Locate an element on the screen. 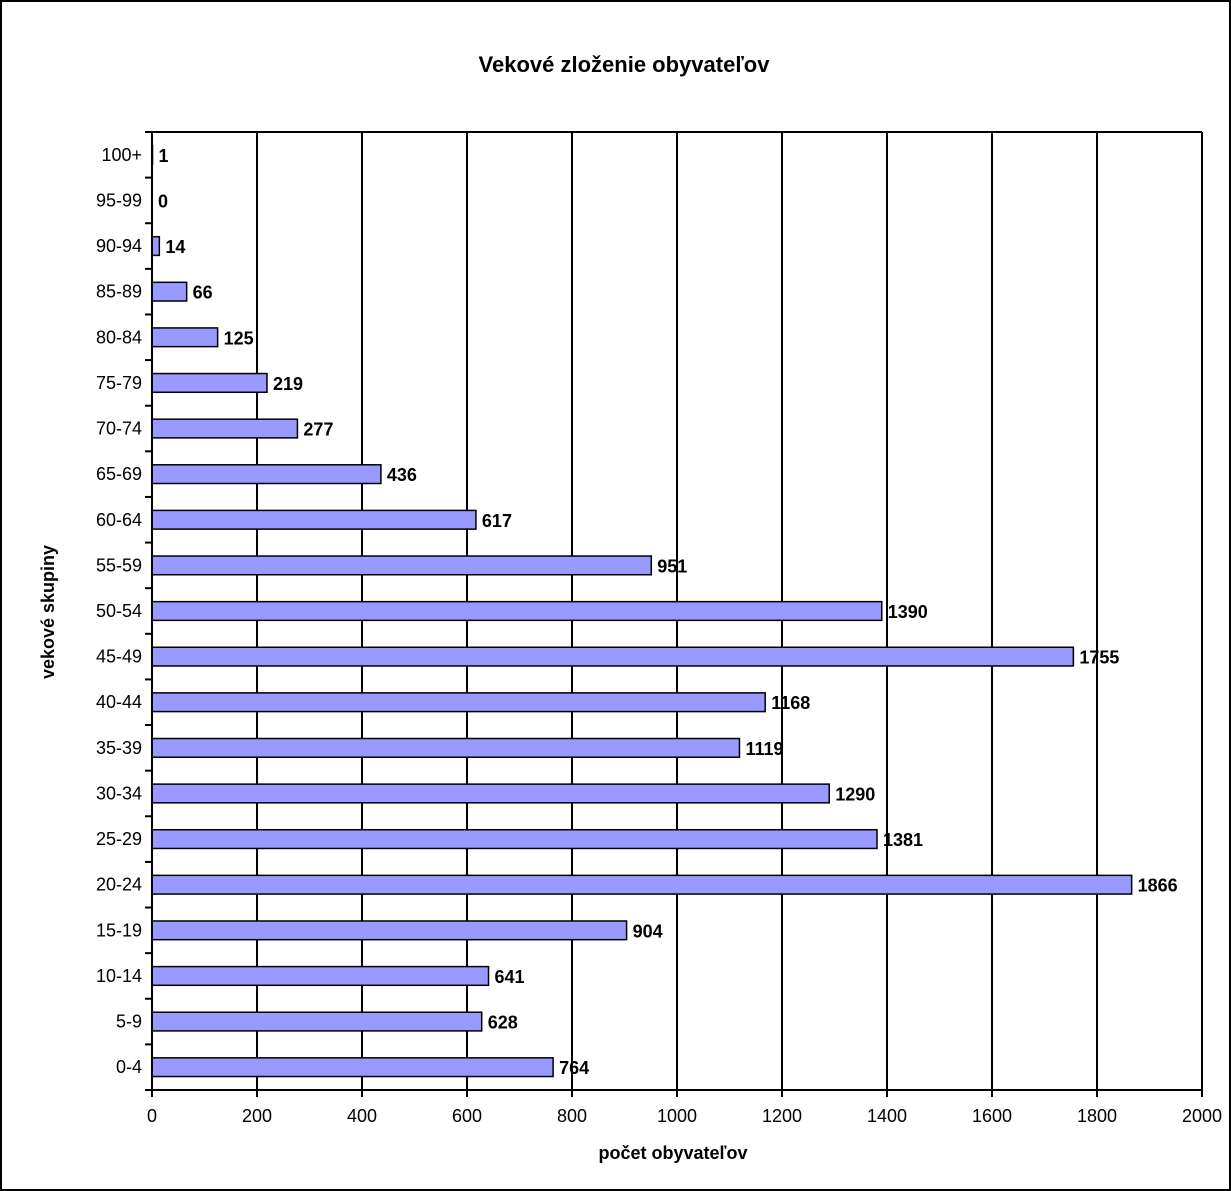  x-tick-label: 1400 is located at coordinates (887, 1116).